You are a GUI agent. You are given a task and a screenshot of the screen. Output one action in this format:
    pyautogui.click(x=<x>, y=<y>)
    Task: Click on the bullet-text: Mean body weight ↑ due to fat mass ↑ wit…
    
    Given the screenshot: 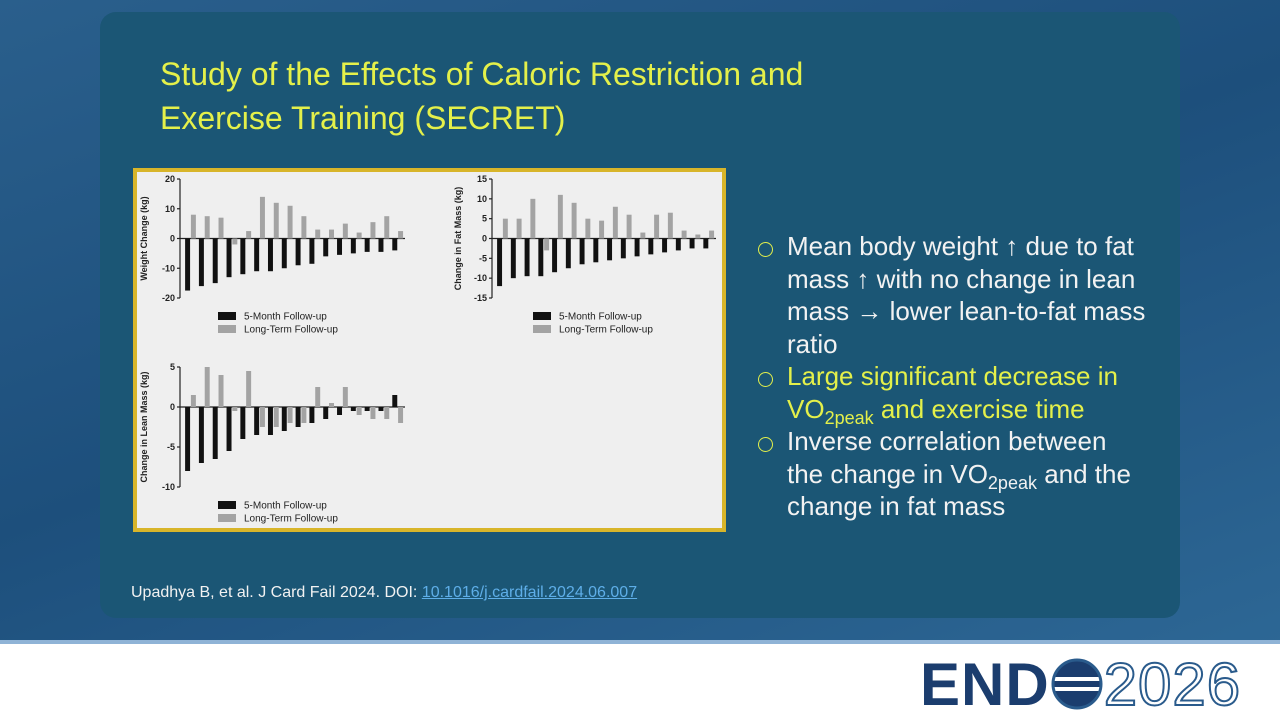 What is the action you would take?
    pyautogui.click(x=966, y=295)
    